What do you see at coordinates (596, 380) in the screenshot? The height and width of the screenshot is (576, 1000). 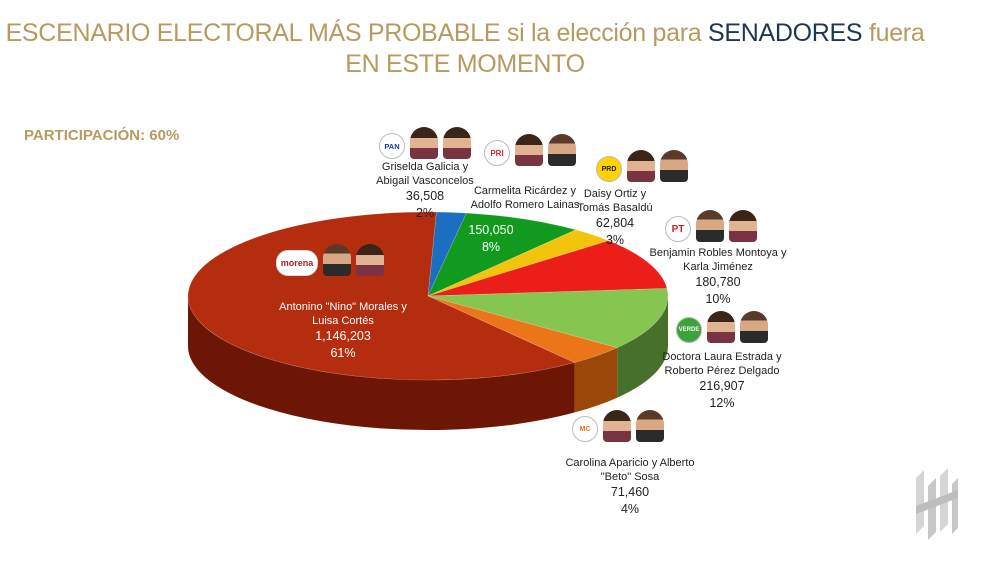 I see `pie-side-mc` at bounding box center [596, 380].